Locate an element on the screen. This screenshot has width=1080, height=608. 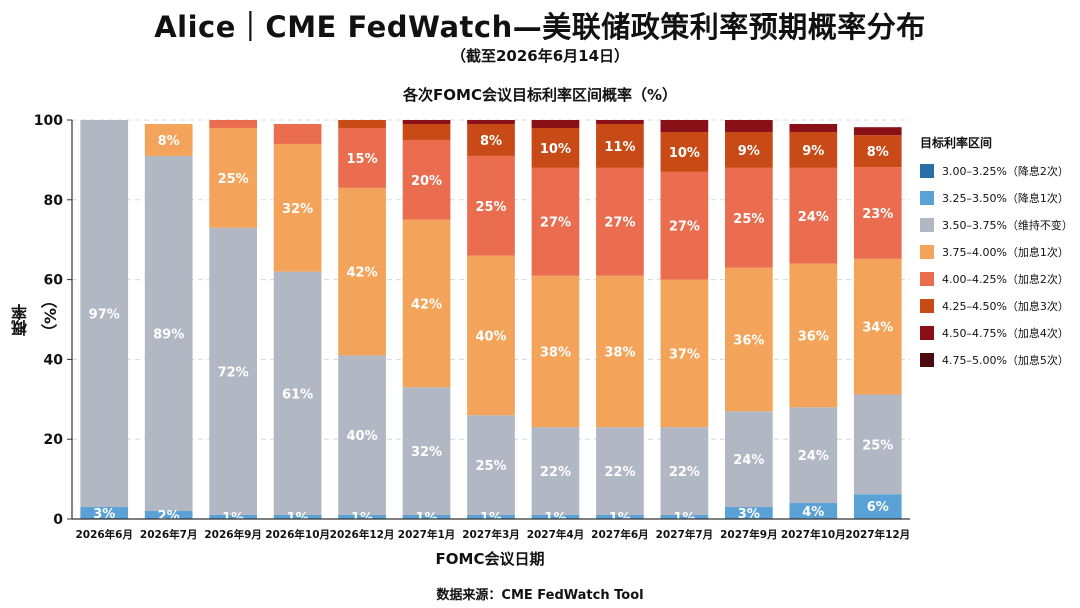
x-tick-label: 2027年4月 is located at coordinates (556, 534).